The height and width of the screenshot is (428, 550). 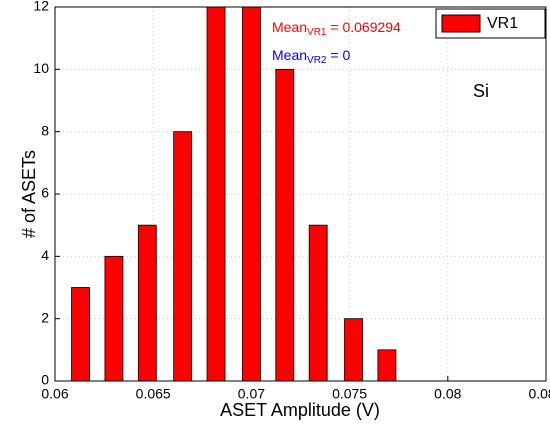 I want to click on legend-label: VR1, so click(x=502, y=23).